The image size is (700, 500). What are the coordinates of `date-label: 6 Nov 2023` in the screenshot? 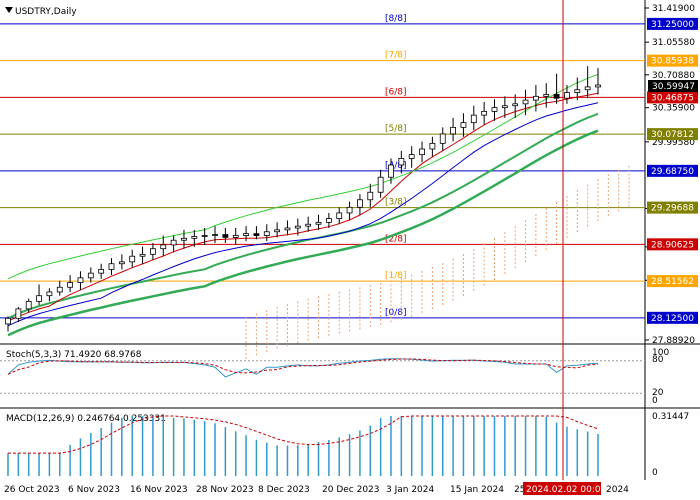 It's located at (94, 490).